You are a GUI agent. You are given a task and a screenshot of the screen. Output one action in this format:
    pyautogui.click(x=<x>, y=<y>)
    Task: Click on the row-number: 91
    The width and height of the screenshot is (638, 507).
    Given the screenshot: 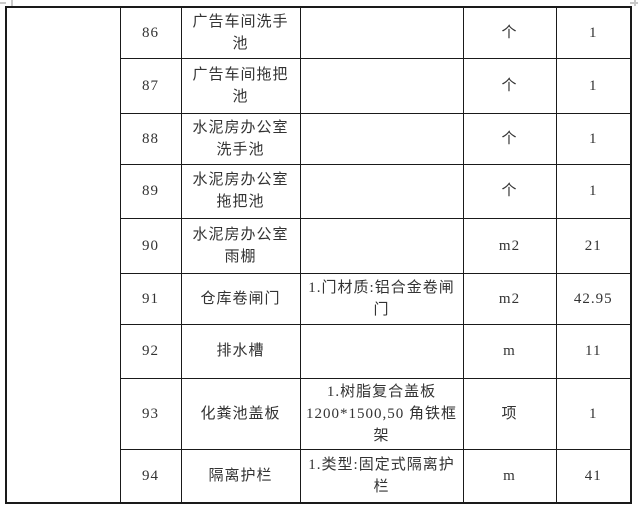 What is the action you would take?
    pyautogui.click(x=150, y=298)
    